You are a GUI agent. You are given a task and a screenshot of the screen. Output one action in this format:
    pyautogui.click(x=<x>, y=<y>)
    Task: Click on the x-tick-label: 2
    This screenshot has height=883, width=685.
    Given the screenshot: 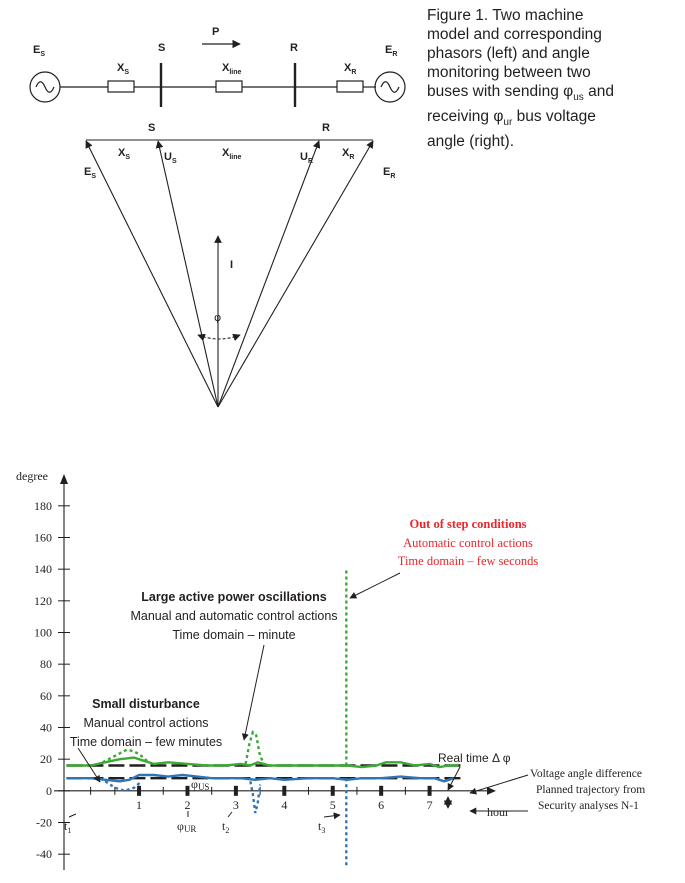 What is the action you would take?
    pyautogui.click(x=187, y=805)
    